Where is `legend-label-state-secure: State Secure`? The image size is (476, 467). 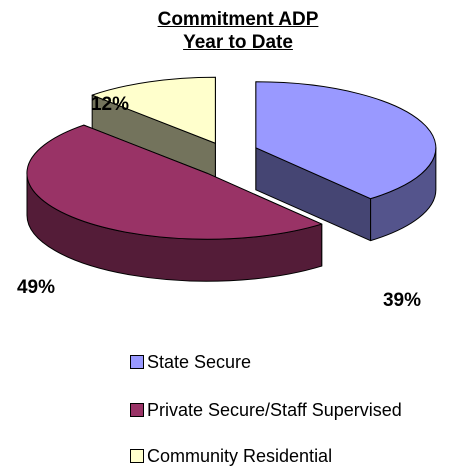
legend-label-state-secure: State Secure is located at coordinates (199, 362).